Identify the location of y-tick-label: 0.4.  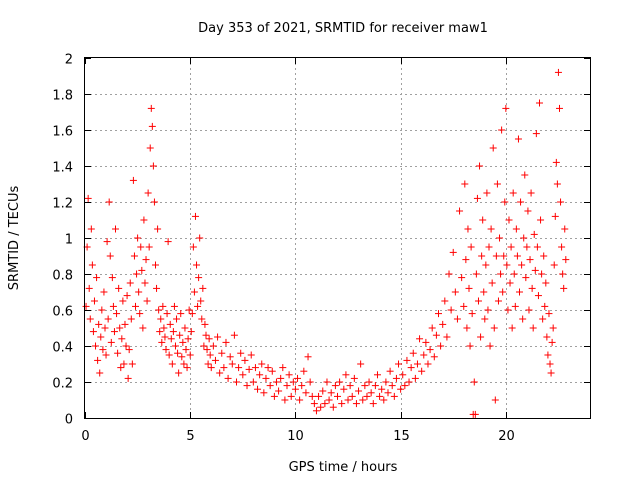
(62, 348).